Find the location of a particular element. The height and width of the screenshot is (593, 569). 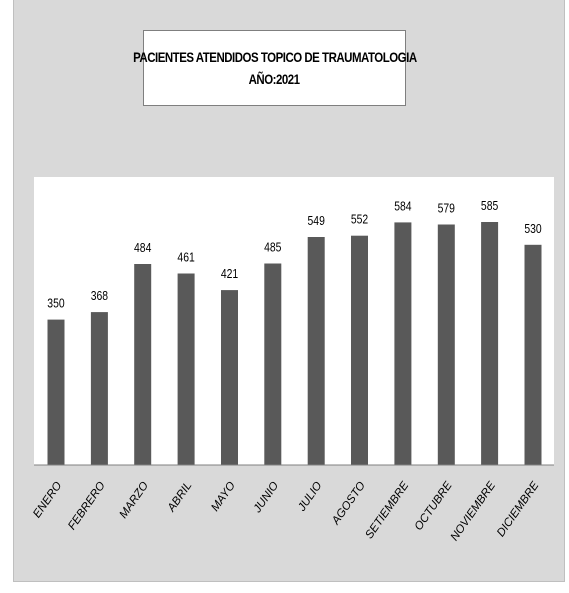

category-label-febrero: FEBRERO is located at coordinates (87, 506).